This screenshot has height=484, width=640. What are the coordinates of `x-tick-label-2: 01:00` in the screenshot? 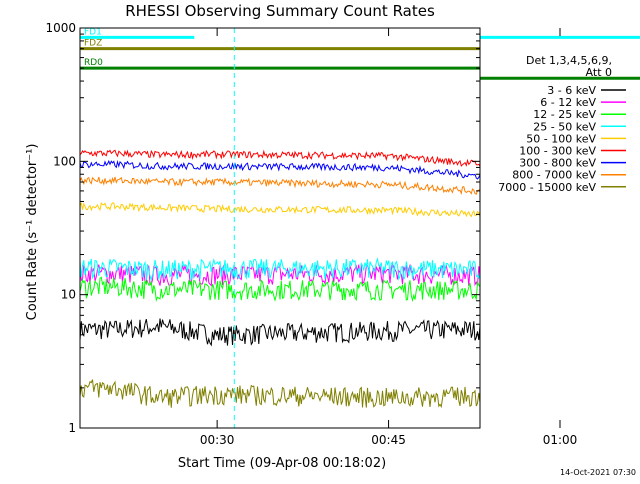 It's located at (560, 440).